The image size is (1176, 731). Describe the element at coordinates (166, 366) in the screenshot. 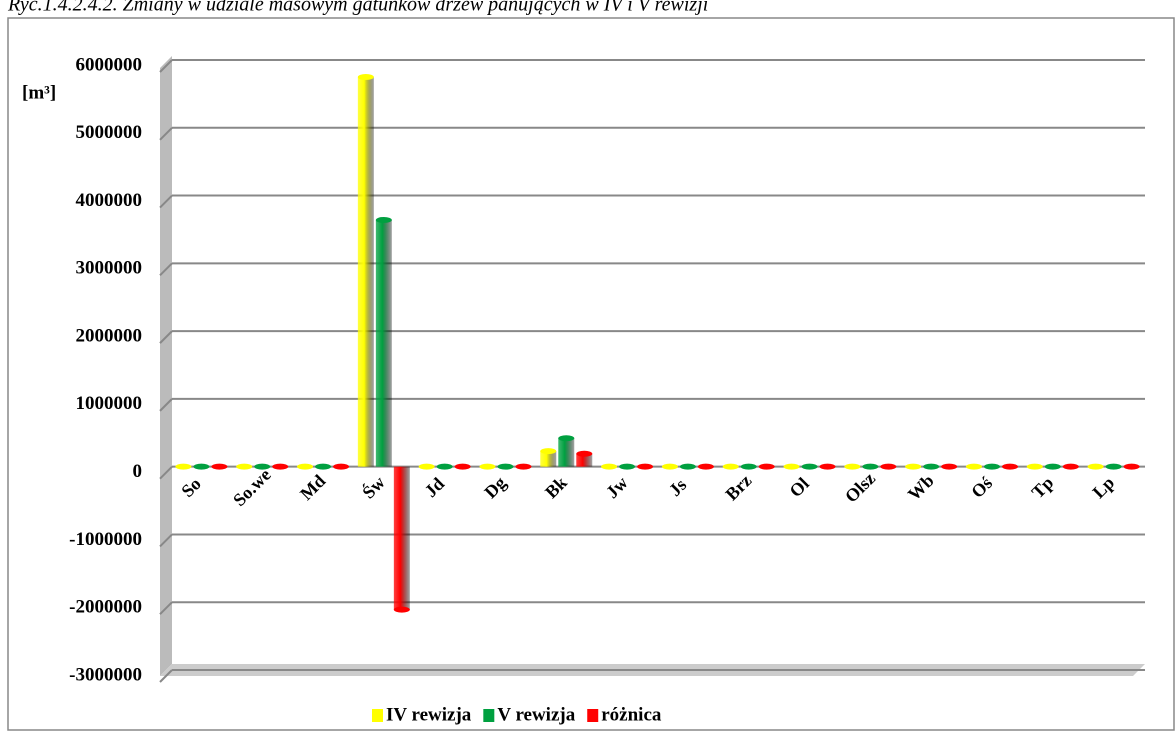

I see `side-wall` at that location.